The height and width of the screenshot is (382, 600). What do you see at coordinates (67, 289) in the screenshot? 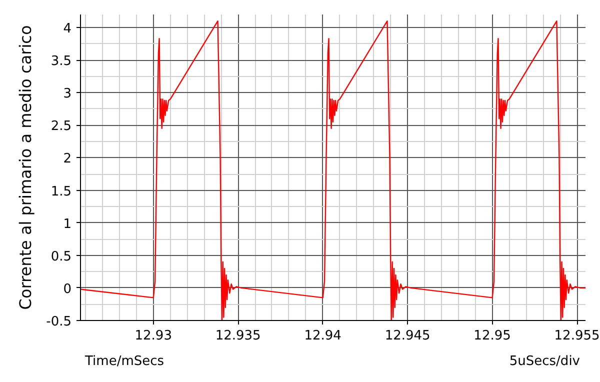
I see `y-tick-label: 0` at bounding box center [67, 289].